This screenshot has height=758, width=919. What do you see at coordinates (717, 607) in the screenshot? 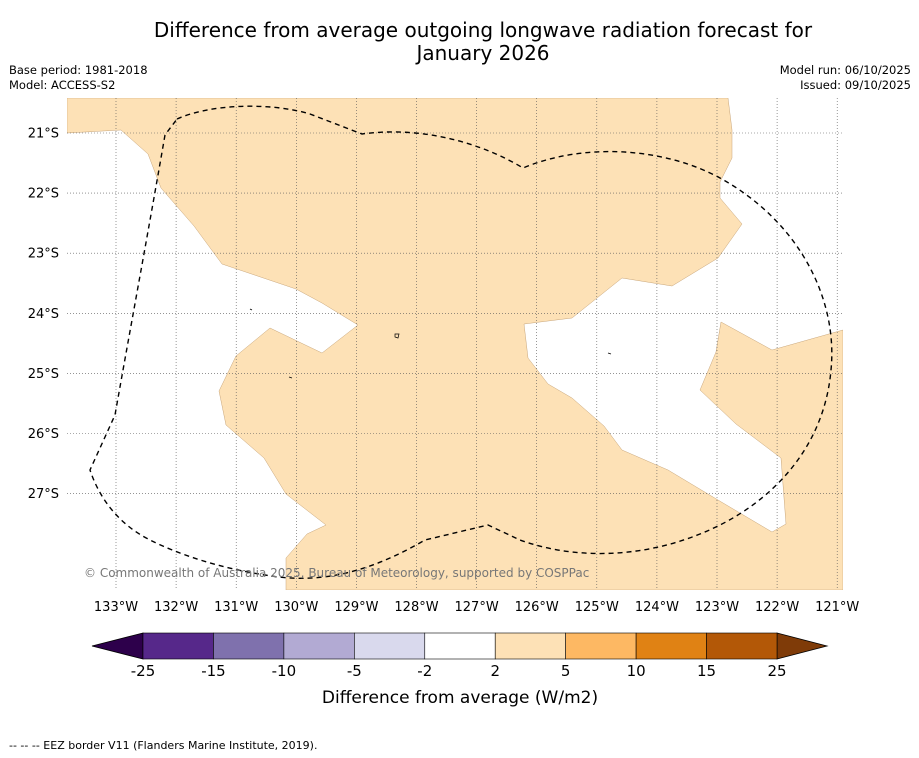
I see `lon-label: 123°W` at bounding box center [717, 607].